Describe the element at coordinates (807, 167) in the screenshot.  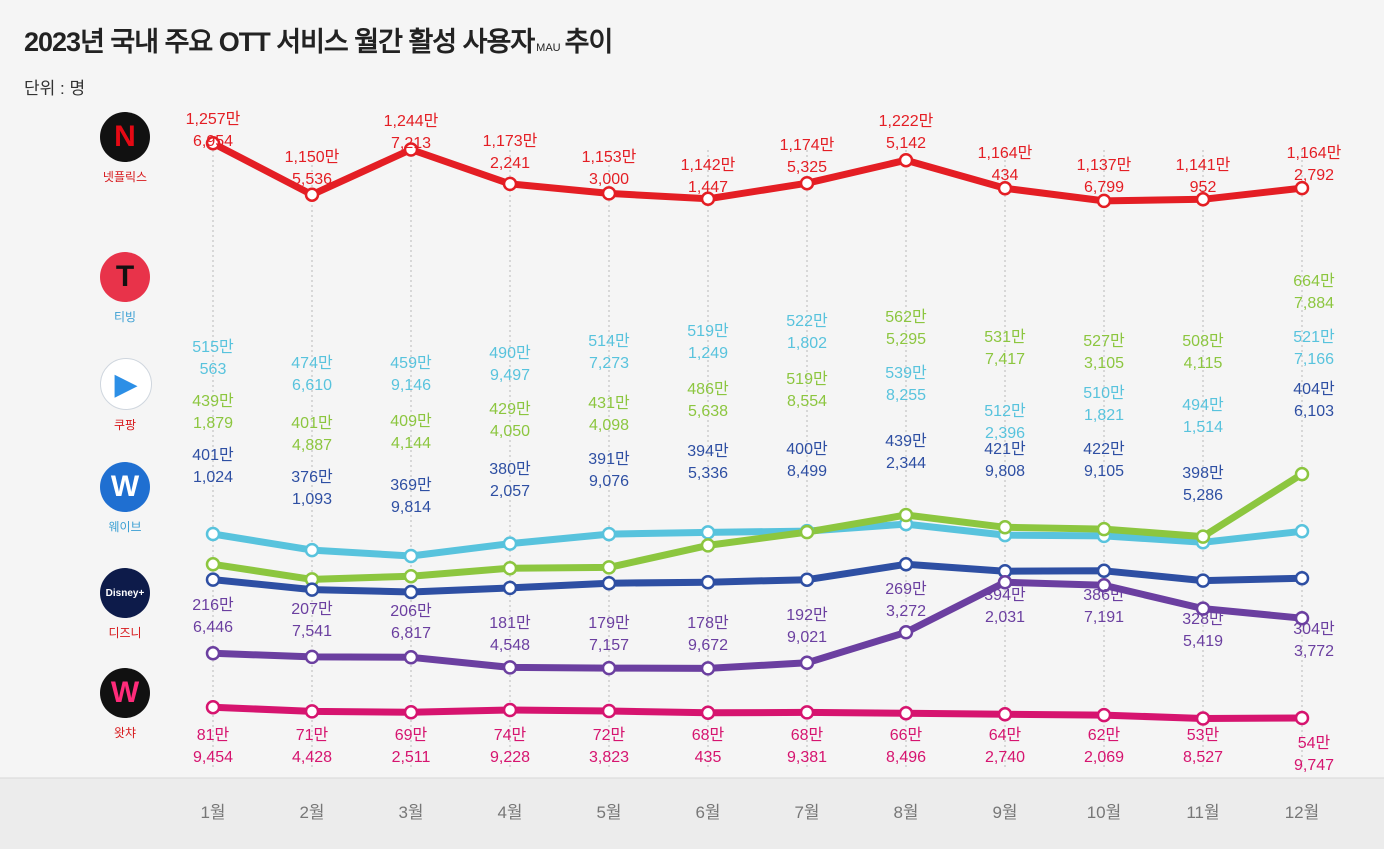
I see `data-label: 5,325` at that location.